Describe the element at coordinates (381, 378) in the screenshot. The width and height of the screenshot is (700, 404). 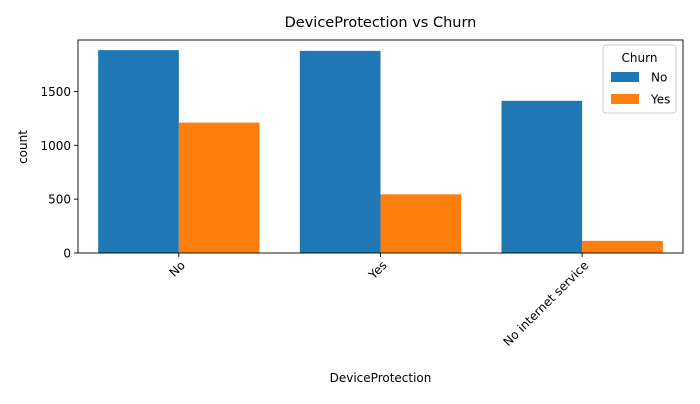
I see `x-axis-label: DeviceProtection` at that location.